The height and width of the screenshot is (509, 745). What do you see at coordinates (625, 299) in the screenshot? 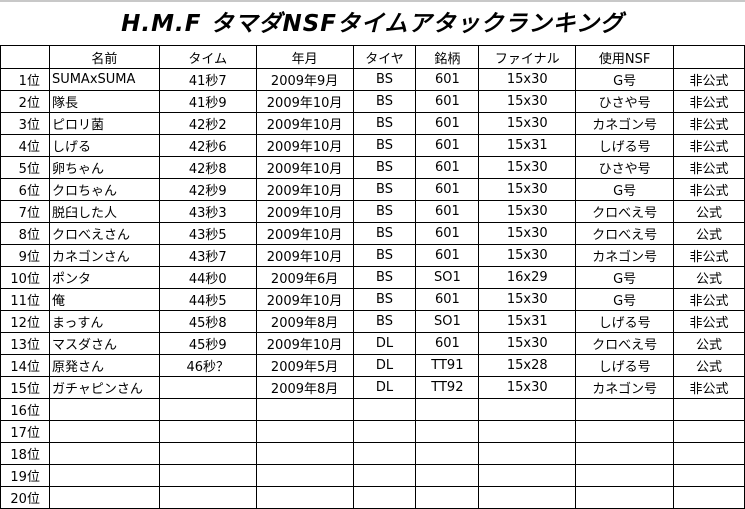
I see `cell-nsf: G号` at bounding box center [625, 299].